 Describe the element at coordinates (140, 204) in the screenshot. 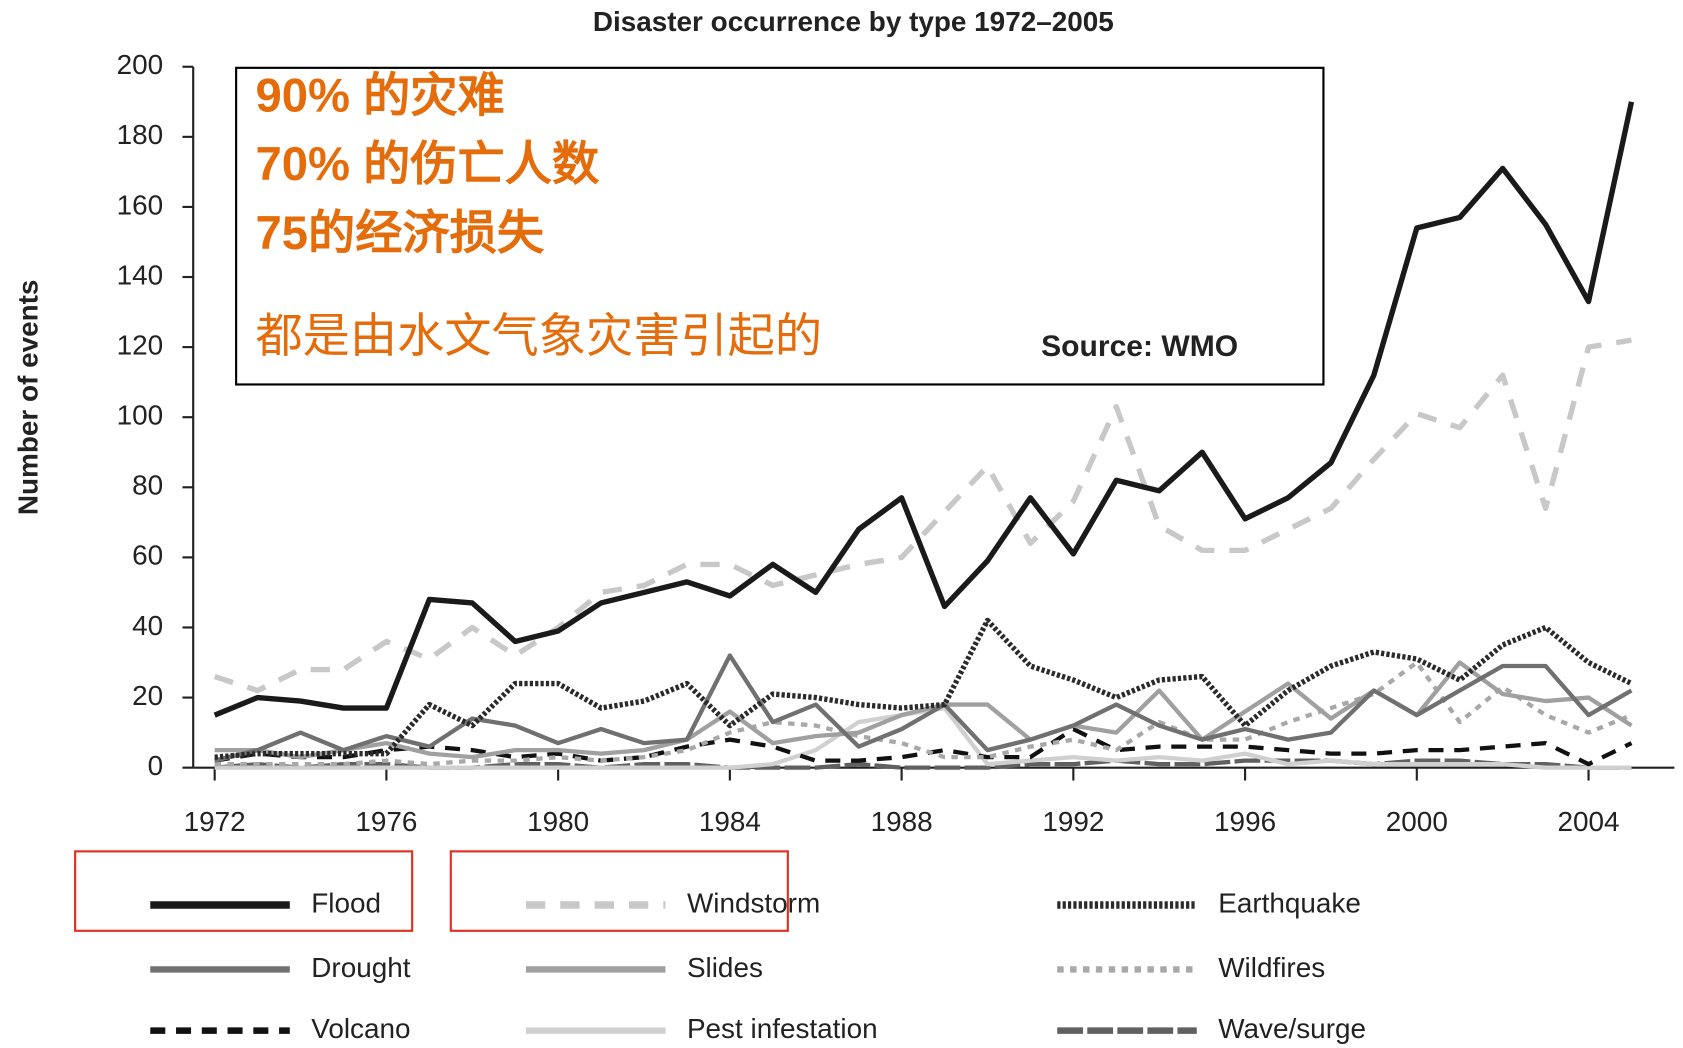

I see `y-tick-label: 160` at that location.